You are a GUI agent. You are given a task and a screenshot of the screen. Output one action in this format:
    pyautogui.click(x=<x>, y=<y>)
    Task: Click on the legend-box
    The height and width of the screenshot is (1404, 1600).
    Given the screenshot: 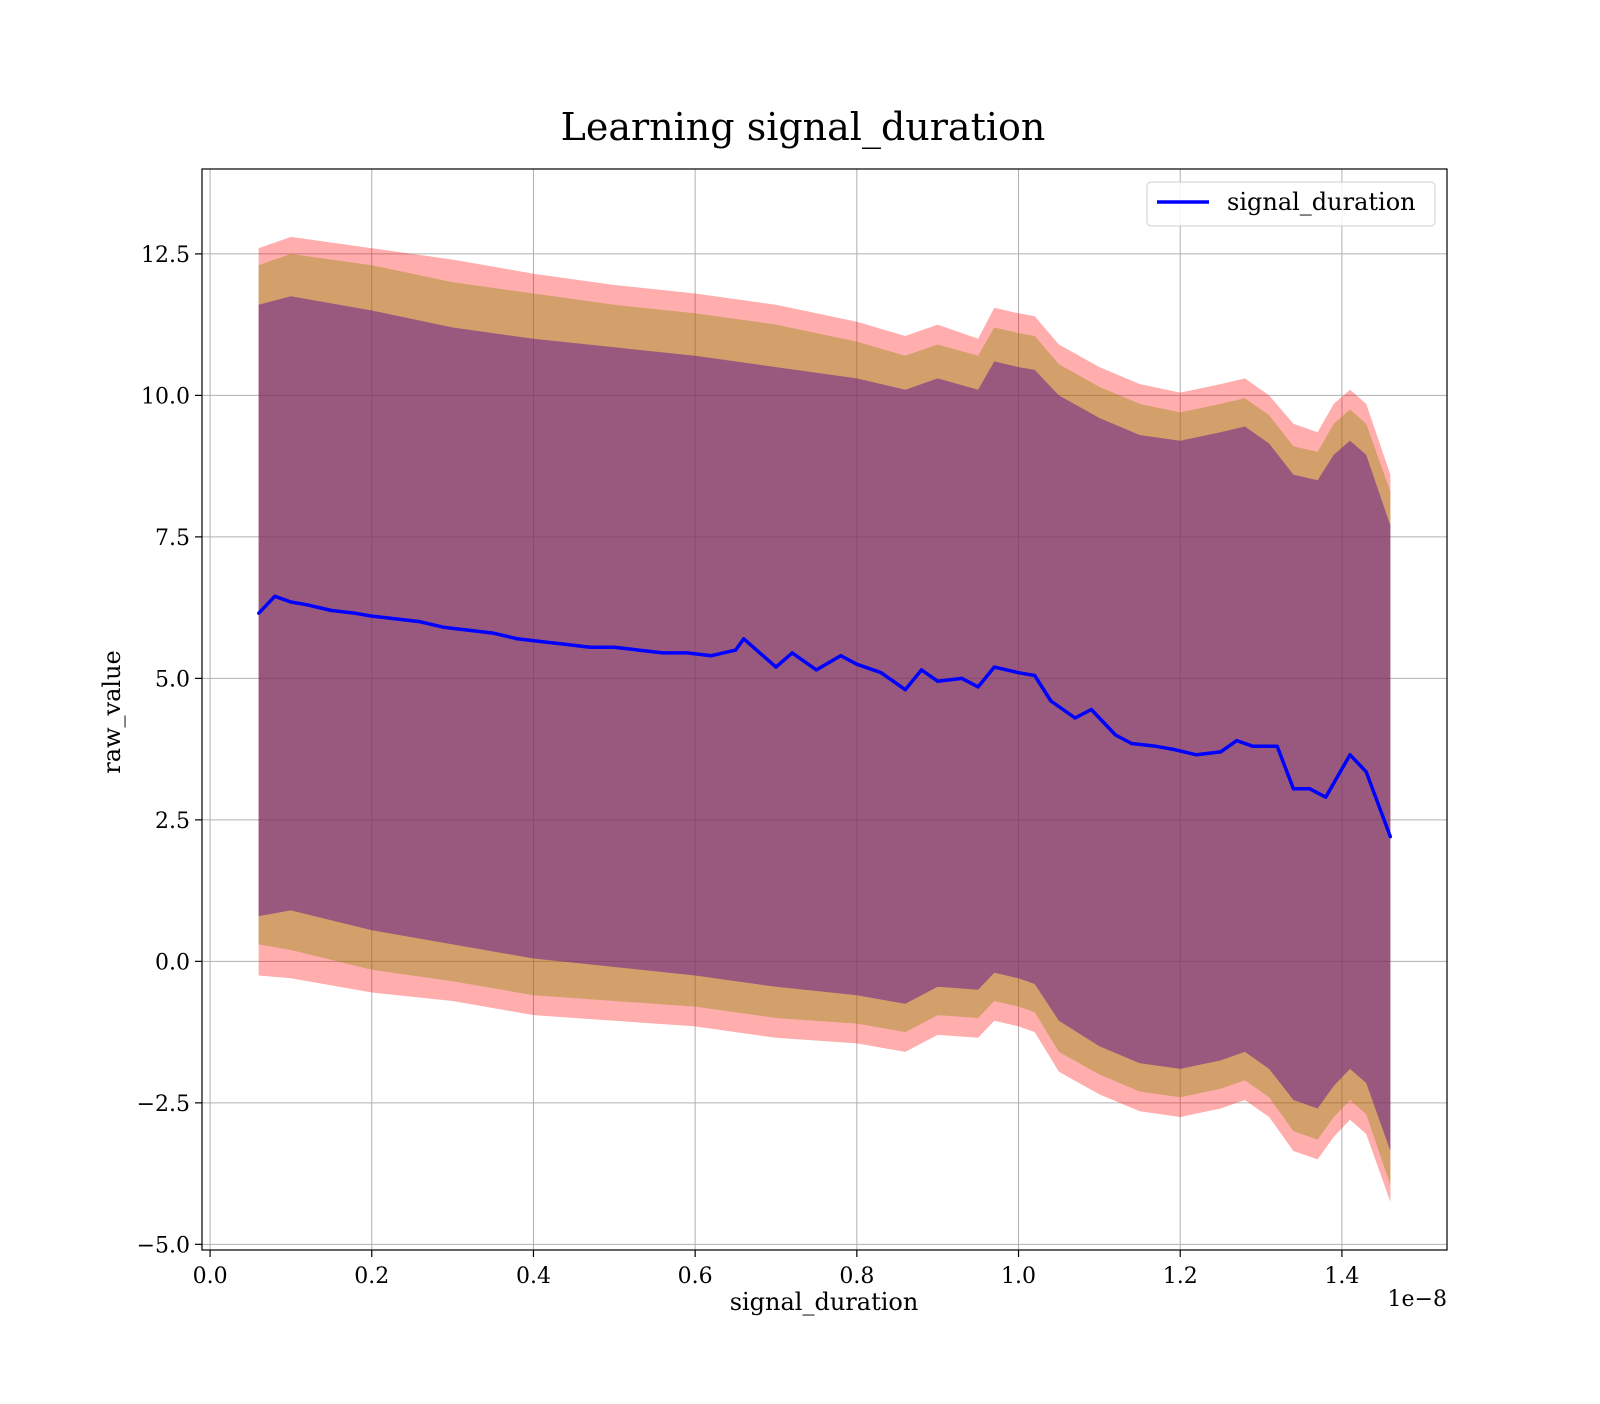 What is the action you would take?
    pyautogui.click(x=1291, y=204)
    